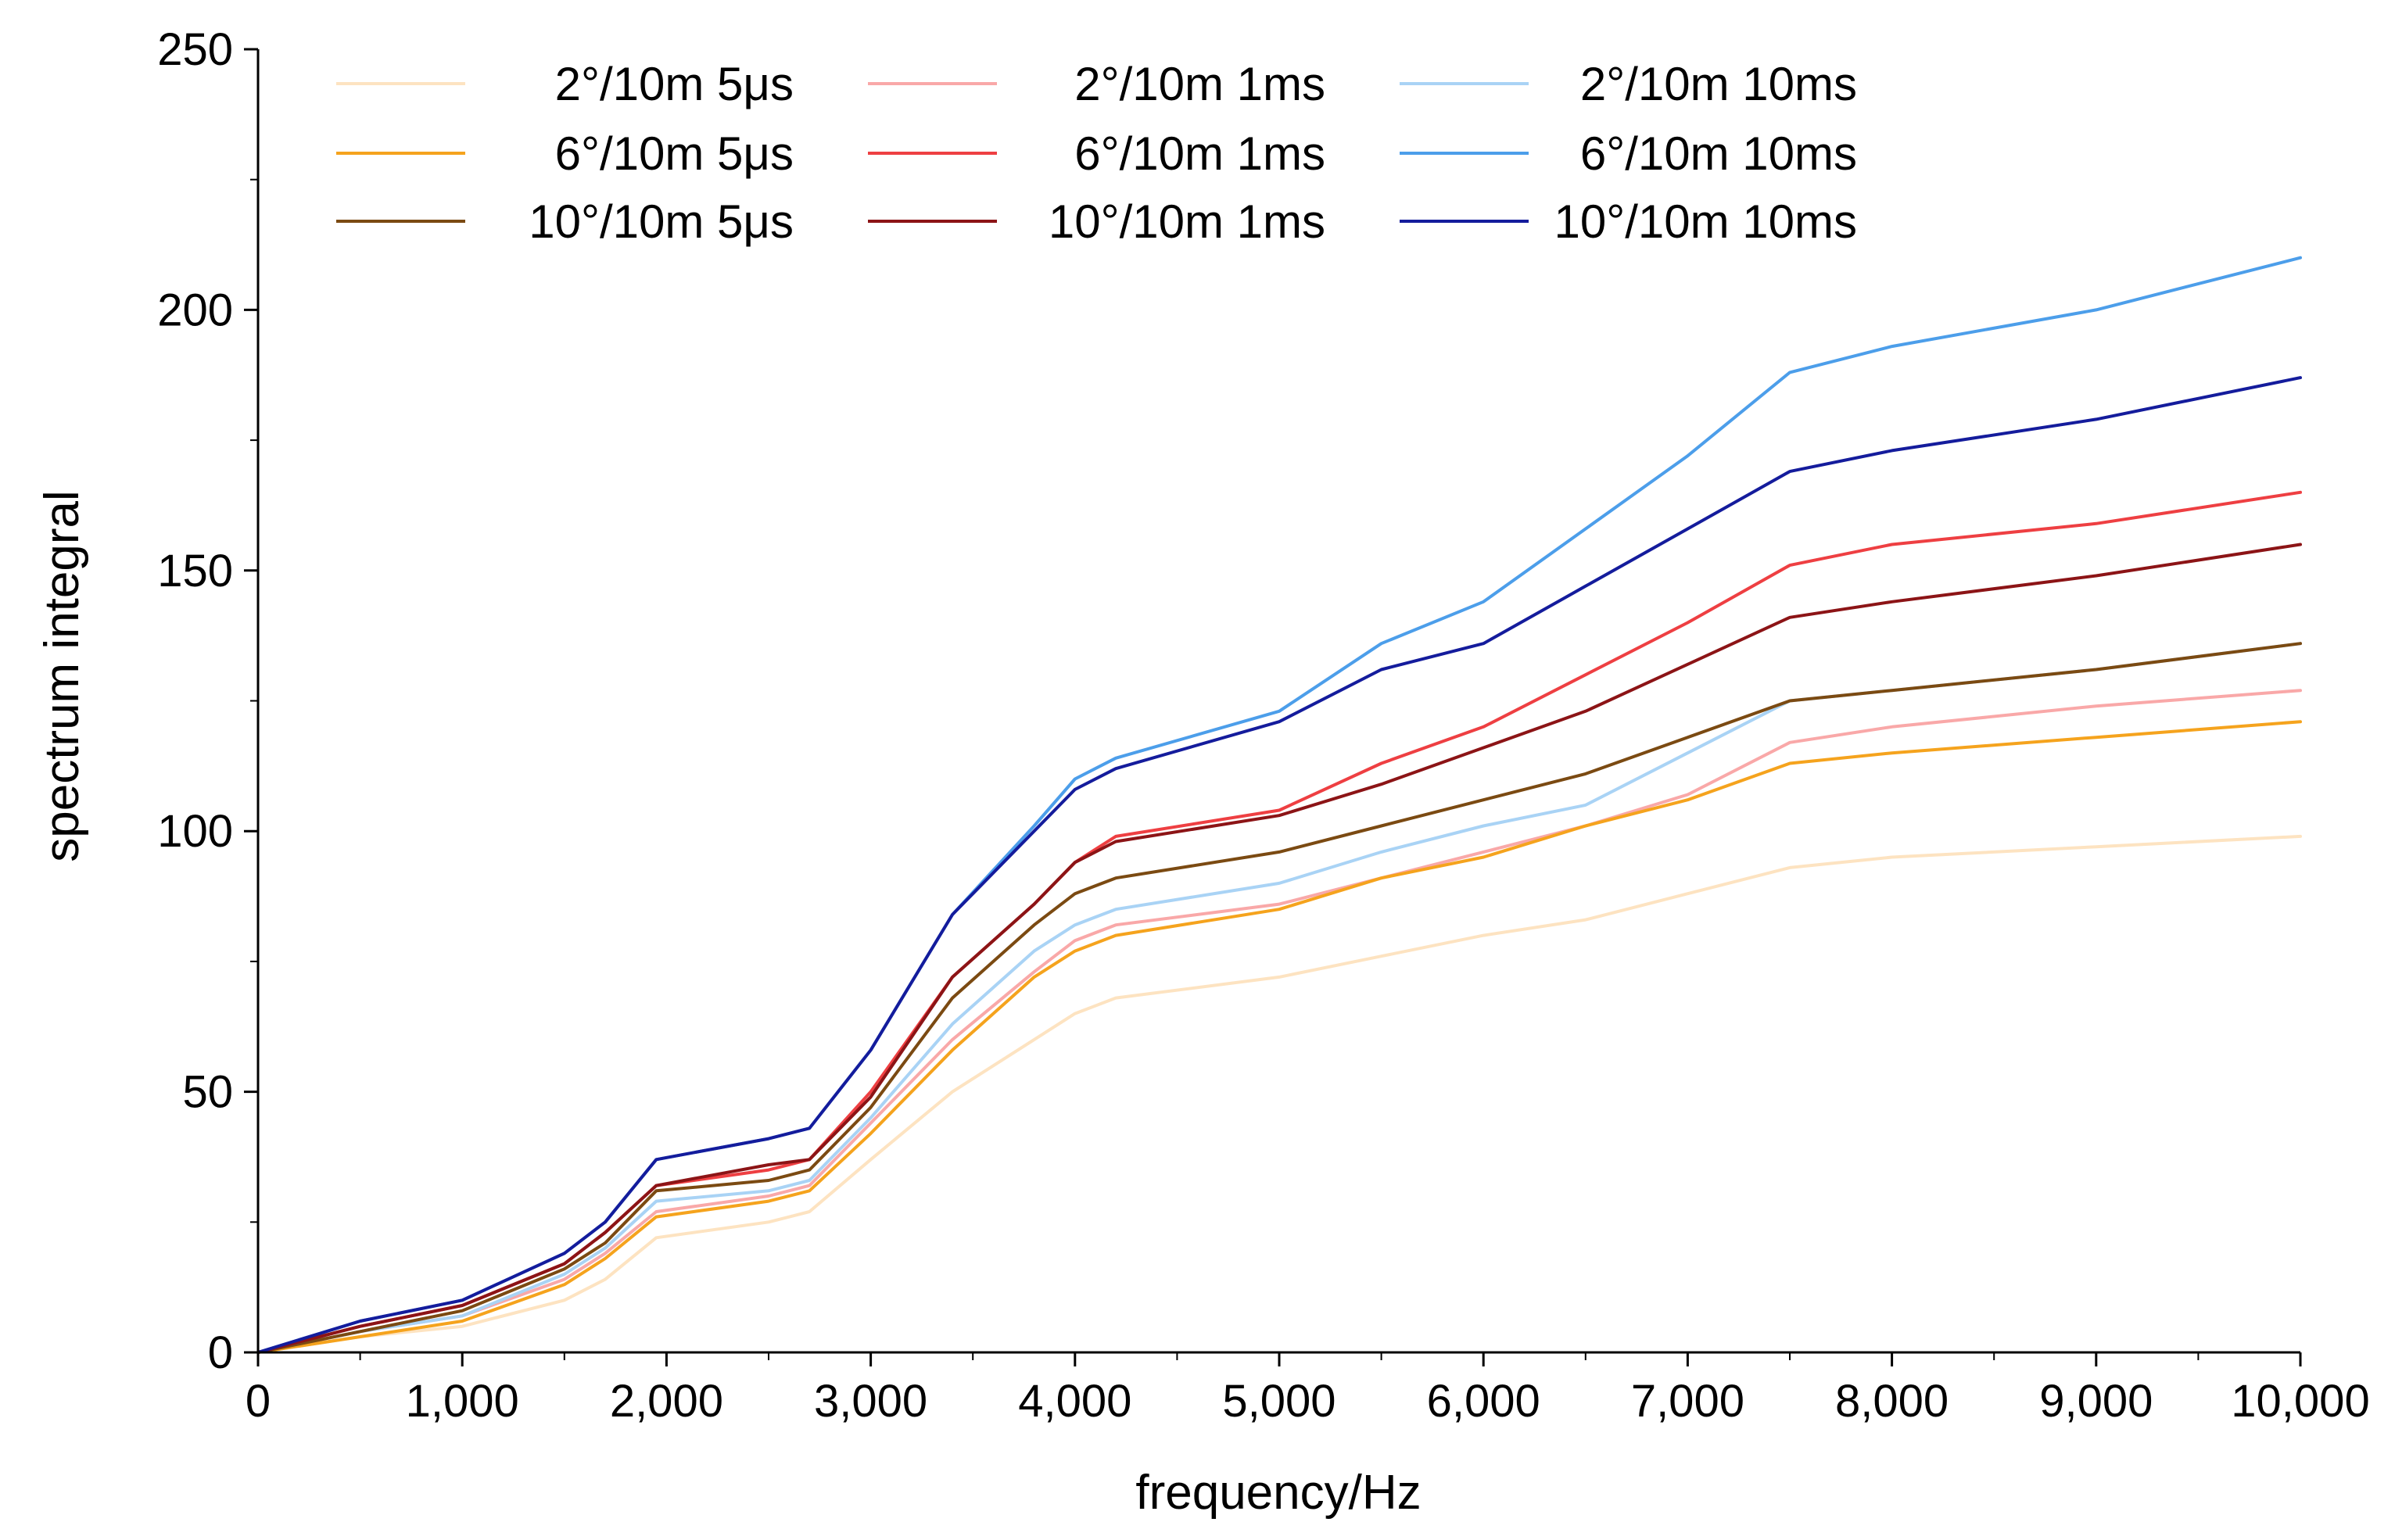 The height and width of the screenshot is (1540, 2395). Describe the element at coordinates (195, 50) in the screenshot. I see `y-tick-label: 250` at that location.